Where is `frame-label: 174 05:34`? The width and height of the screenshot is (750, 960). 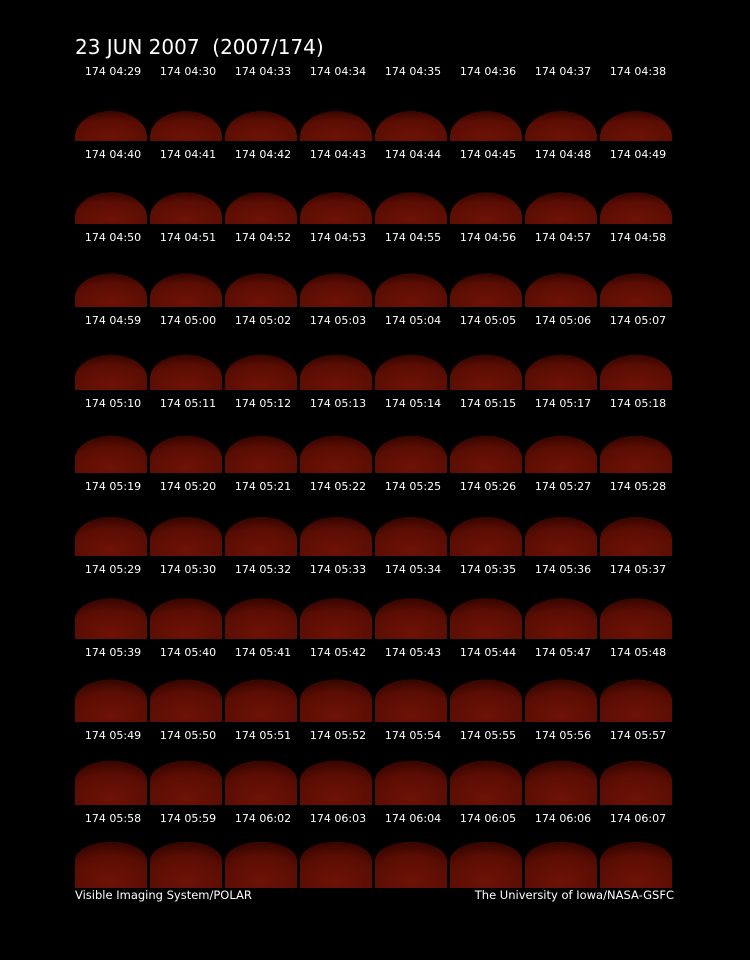 frame-label: 174 05:34 is located at coordinates (413, 569).